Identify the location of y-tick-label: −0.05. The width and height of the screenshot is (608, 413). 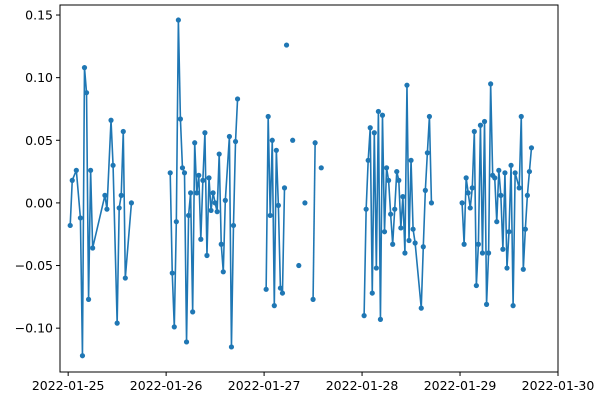
(34, 265).